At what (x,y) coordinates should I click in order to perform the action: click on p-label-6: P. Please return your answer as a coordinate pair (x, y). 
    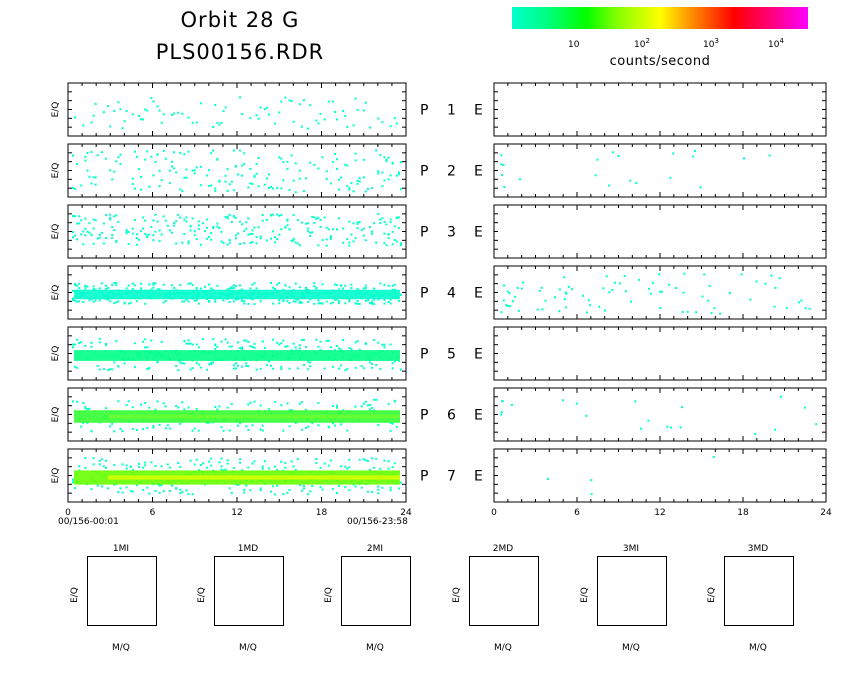
    Looking at the image, I should click on (424, 416).